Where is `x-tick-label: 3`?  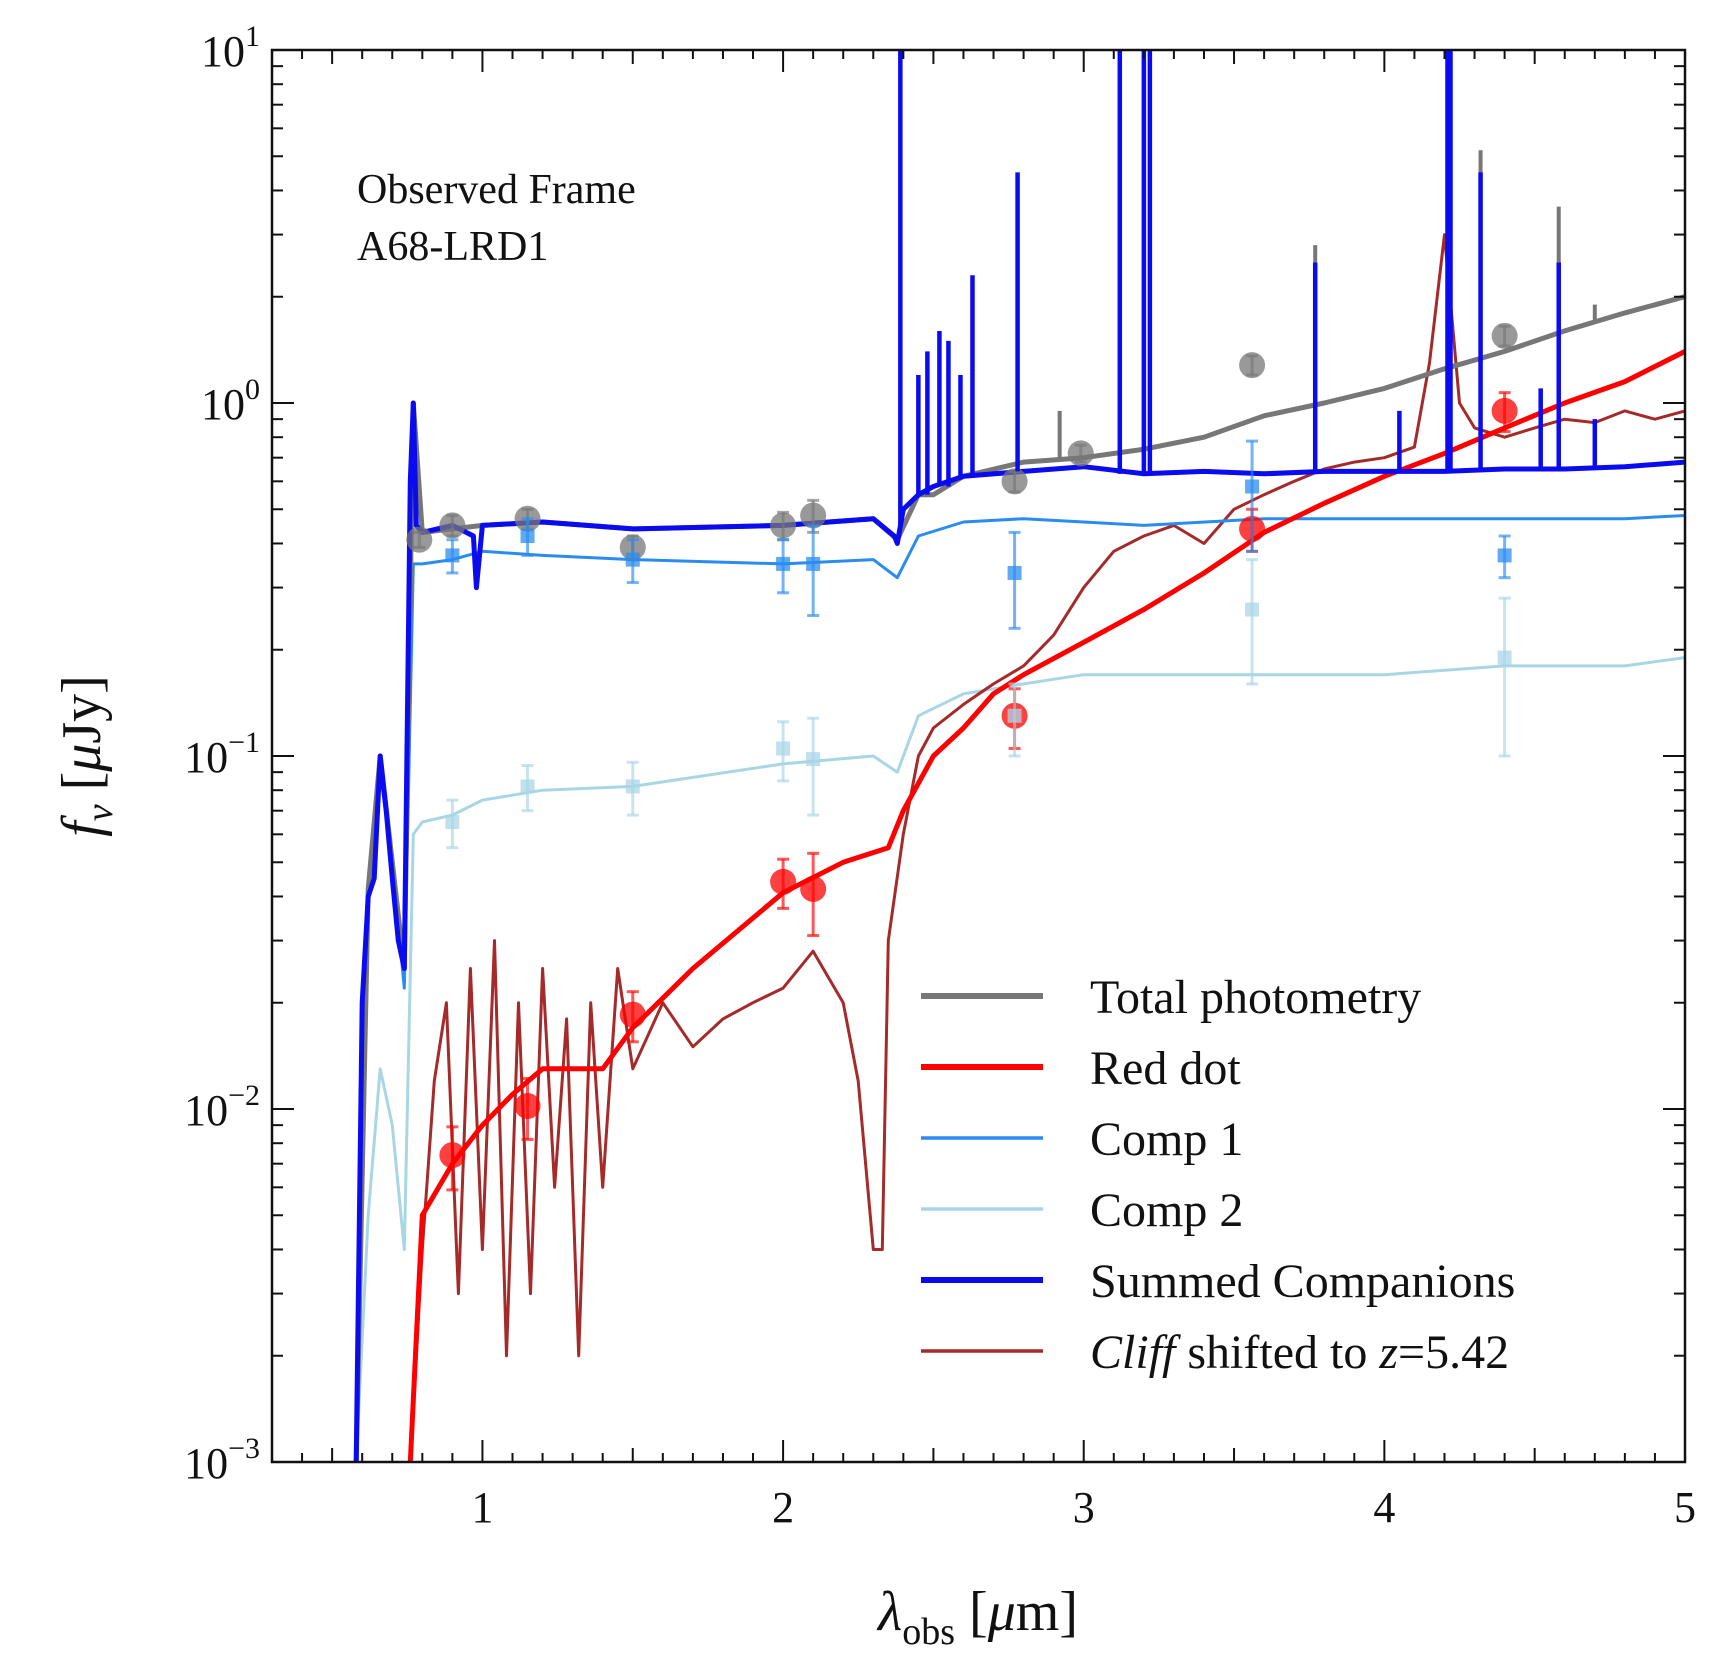
x-tick-label: 3 is located at coordinates (1084, 1507).